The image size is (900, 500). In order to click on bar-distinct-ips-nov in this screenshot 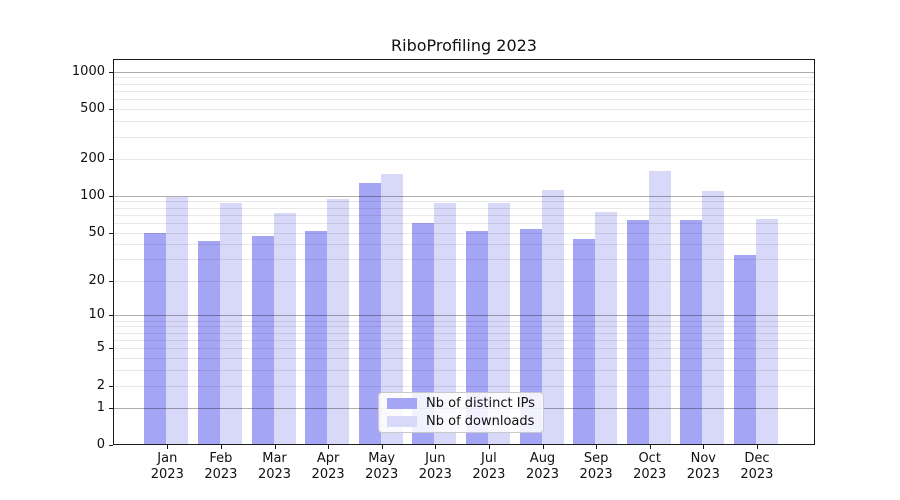, I will do `click(691, 332)`.